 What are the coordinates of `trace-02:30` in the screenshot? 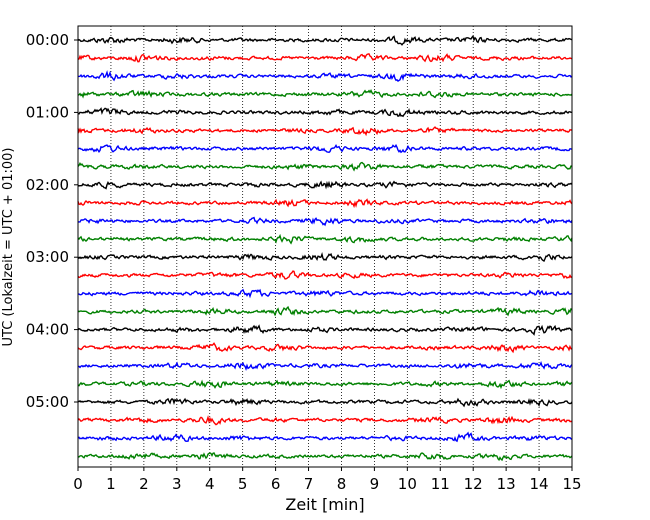 It's located at (325, 221).